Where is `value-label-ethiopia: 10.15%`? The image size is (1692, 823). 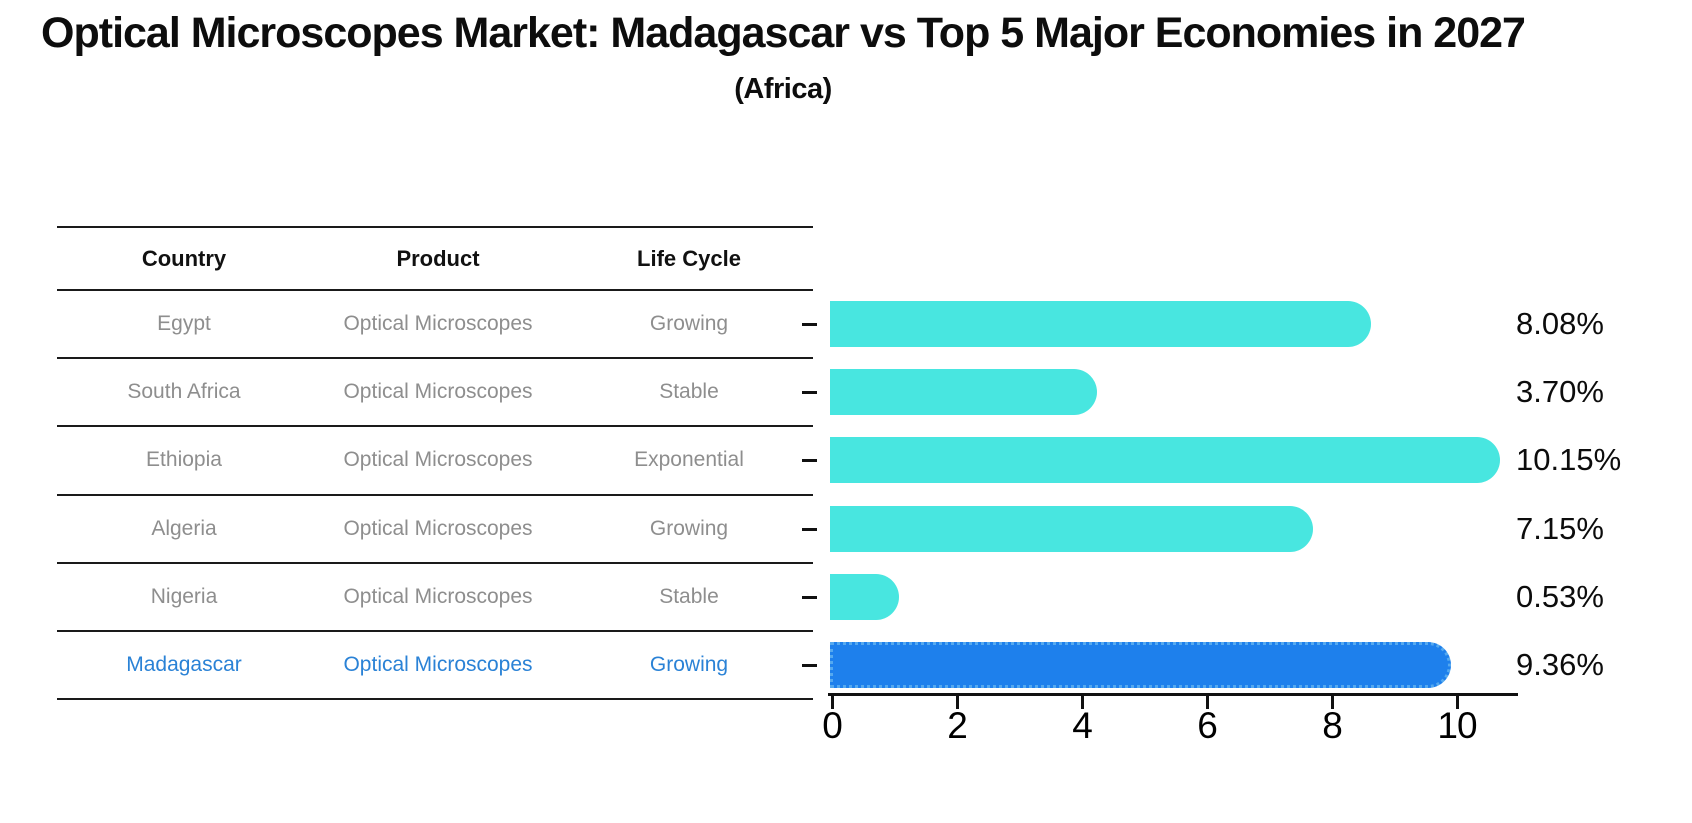
value-label-ethiopia: 10.15% is located at coordinates (1569, 459).